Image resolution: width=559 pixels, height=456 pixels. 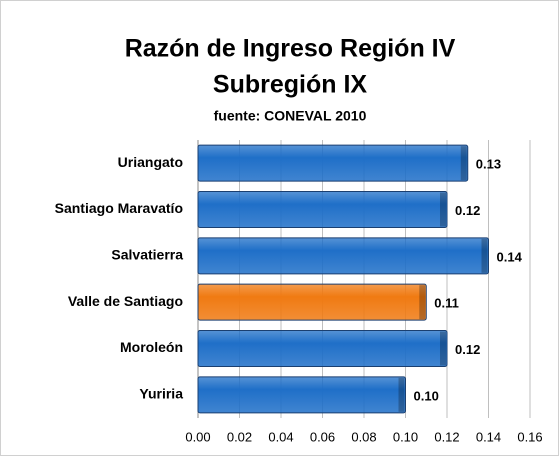 What do you see at coordinates (197, 436) in the screenshot?
I see `x-tick-label: 0.00` at bounding box center [197, 436].